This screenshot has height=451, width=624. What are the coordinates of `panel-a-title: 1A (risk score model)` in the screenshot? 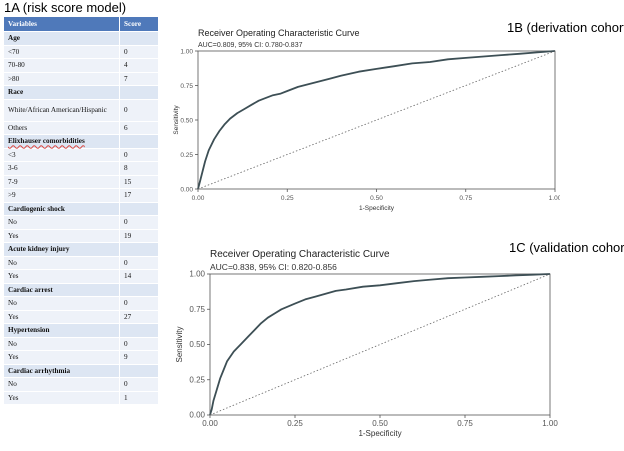 It's located at (65, 7).